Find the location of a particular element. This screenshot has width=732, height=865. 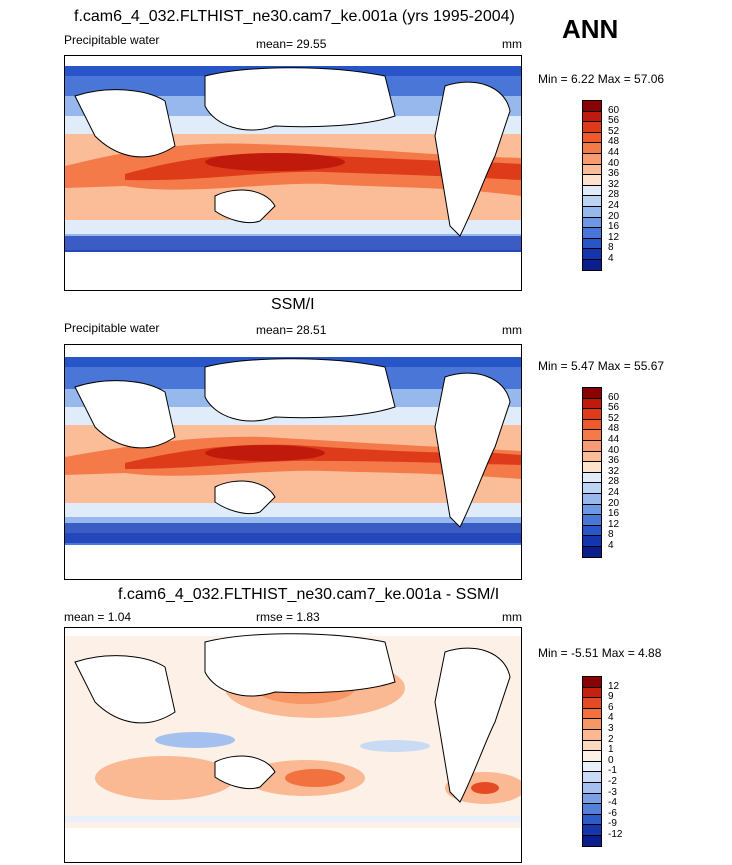

colorbar-tick-label: 56 is located at coordinates (614, 408).